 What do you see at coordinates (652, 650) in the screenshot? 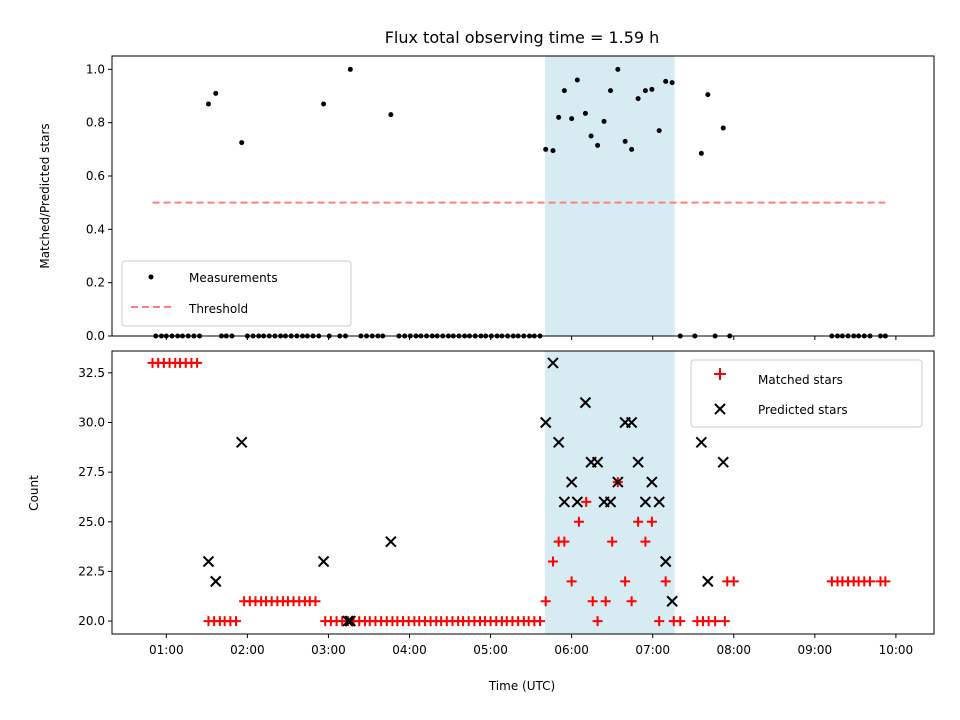
I see `bottom-x-tick-label: 07:00` at bounding box center [652, 650].